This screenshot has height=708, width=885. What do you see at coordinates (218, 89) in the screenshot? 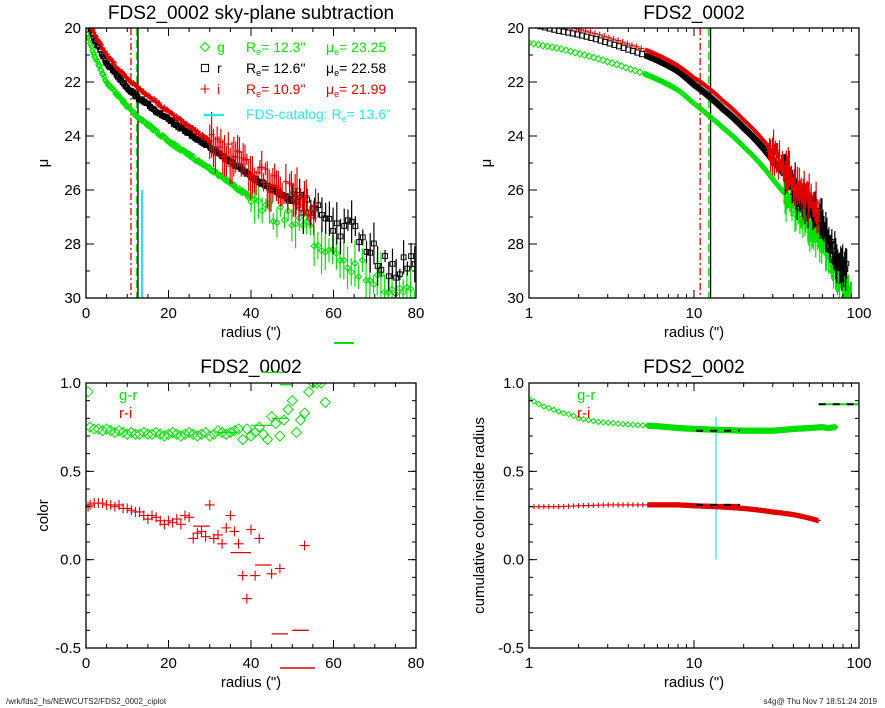
I see `legend-band-label: i` at bounding box center [218, 89].